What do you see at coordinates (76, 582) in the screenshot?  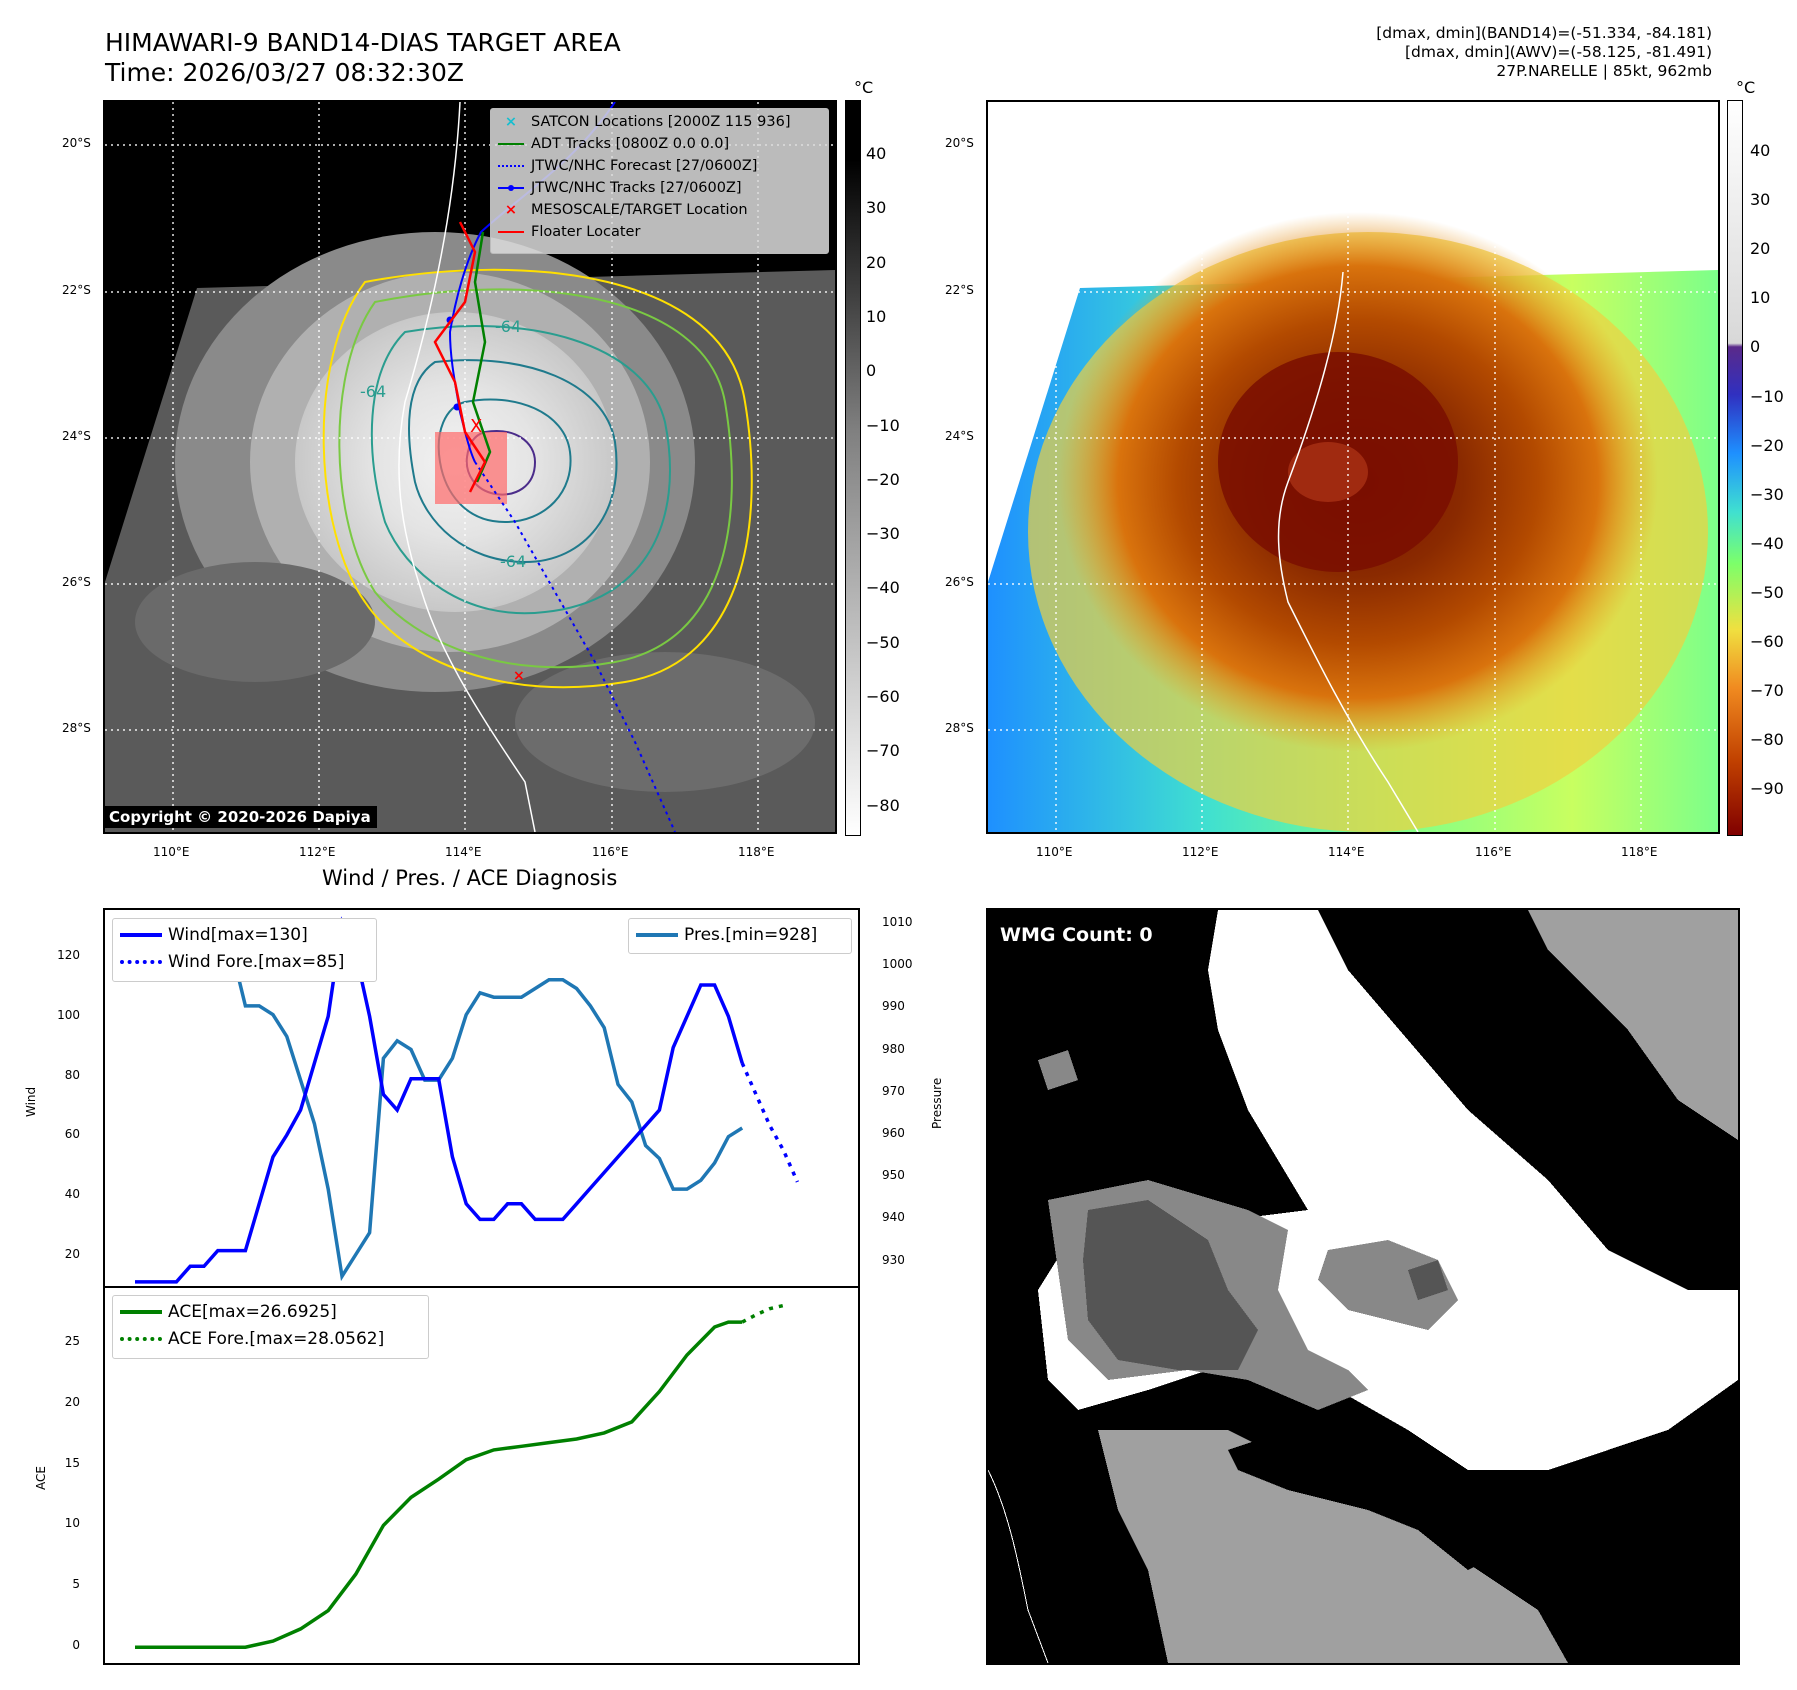 I see `lat-label: 26°S` at bounding box center [76, 582].